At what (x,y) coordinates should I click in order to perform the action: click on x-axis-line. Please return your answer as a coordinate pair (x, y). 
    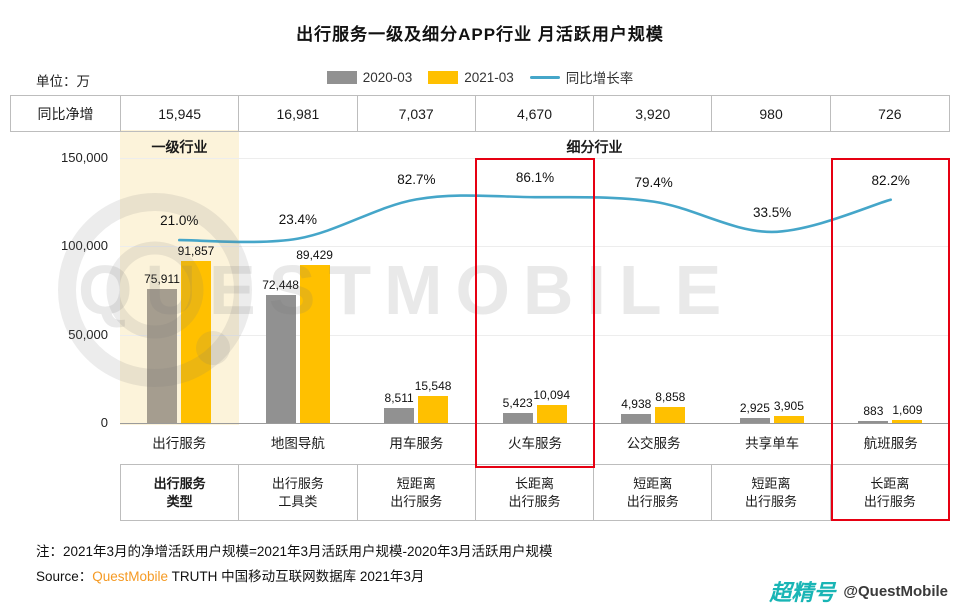
    Looking at the image, I should click on (535, 423).